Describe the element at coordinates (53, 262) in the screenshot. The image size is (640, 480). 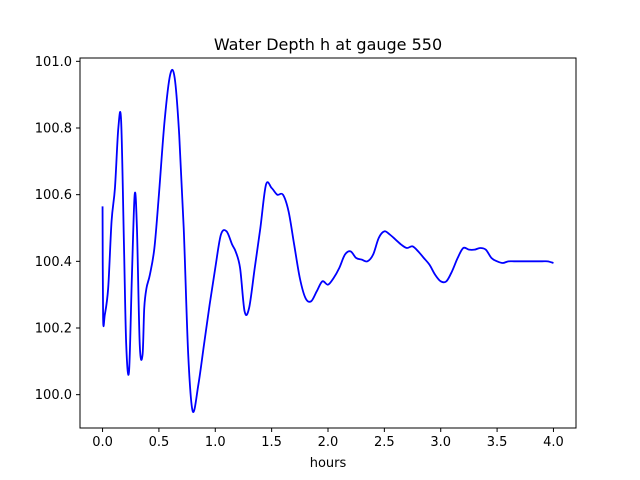
I see `y-tick-label: 100.4` at that location.